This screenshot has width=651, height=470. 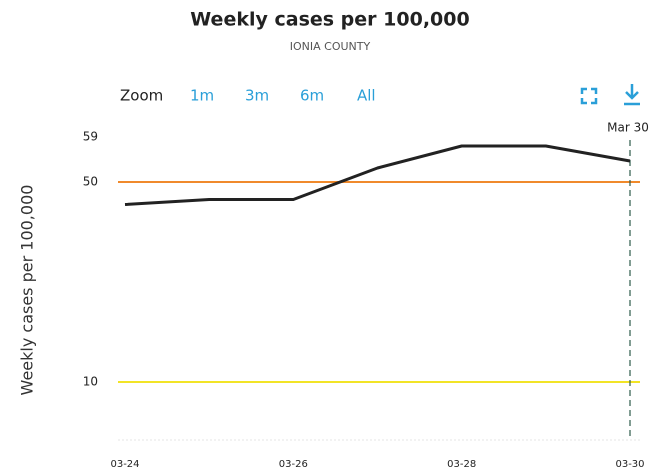 I want to click on y-axis-label: Weekly cases per 100,000, so click(x=27, y=290).